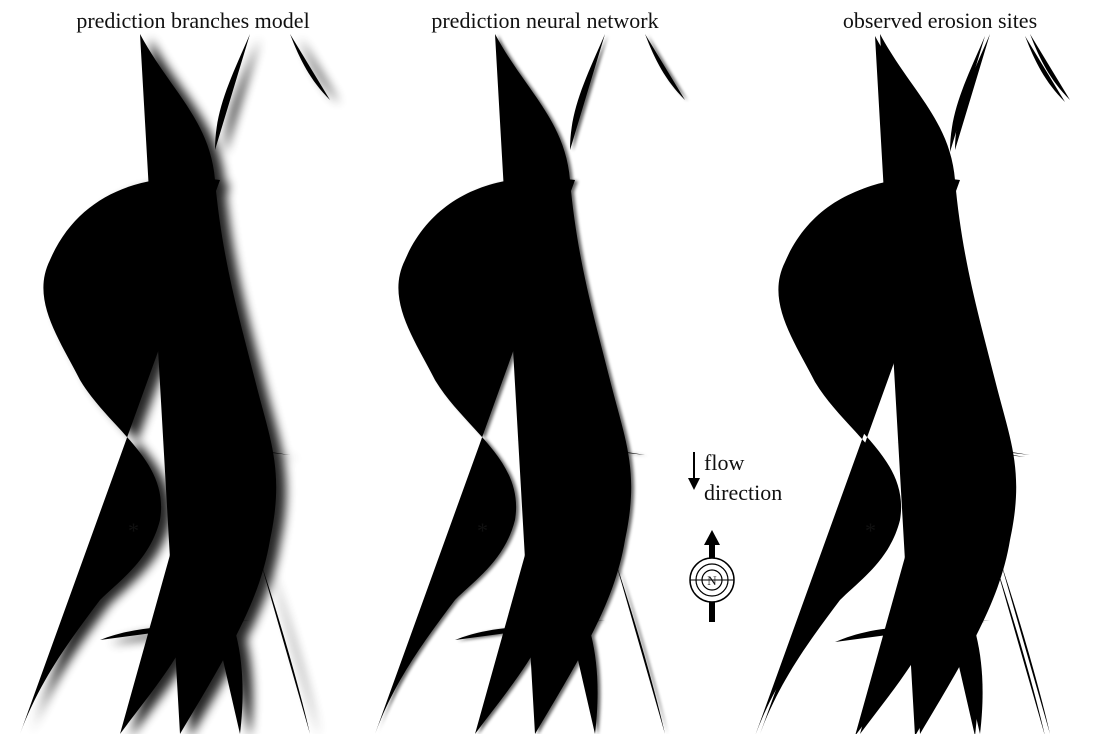  Describe the element at coordinates (724, 462) in the screenshot. I see `flow-label: flow` at that location.